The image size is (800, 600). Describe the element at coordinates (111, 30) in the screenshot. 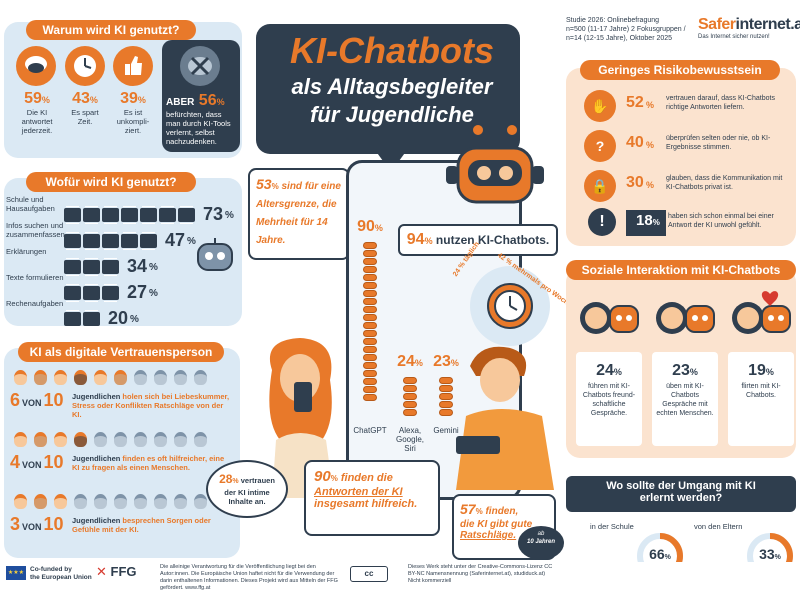

I see `warum-title: Warum wird KI genutzt?` at that location.